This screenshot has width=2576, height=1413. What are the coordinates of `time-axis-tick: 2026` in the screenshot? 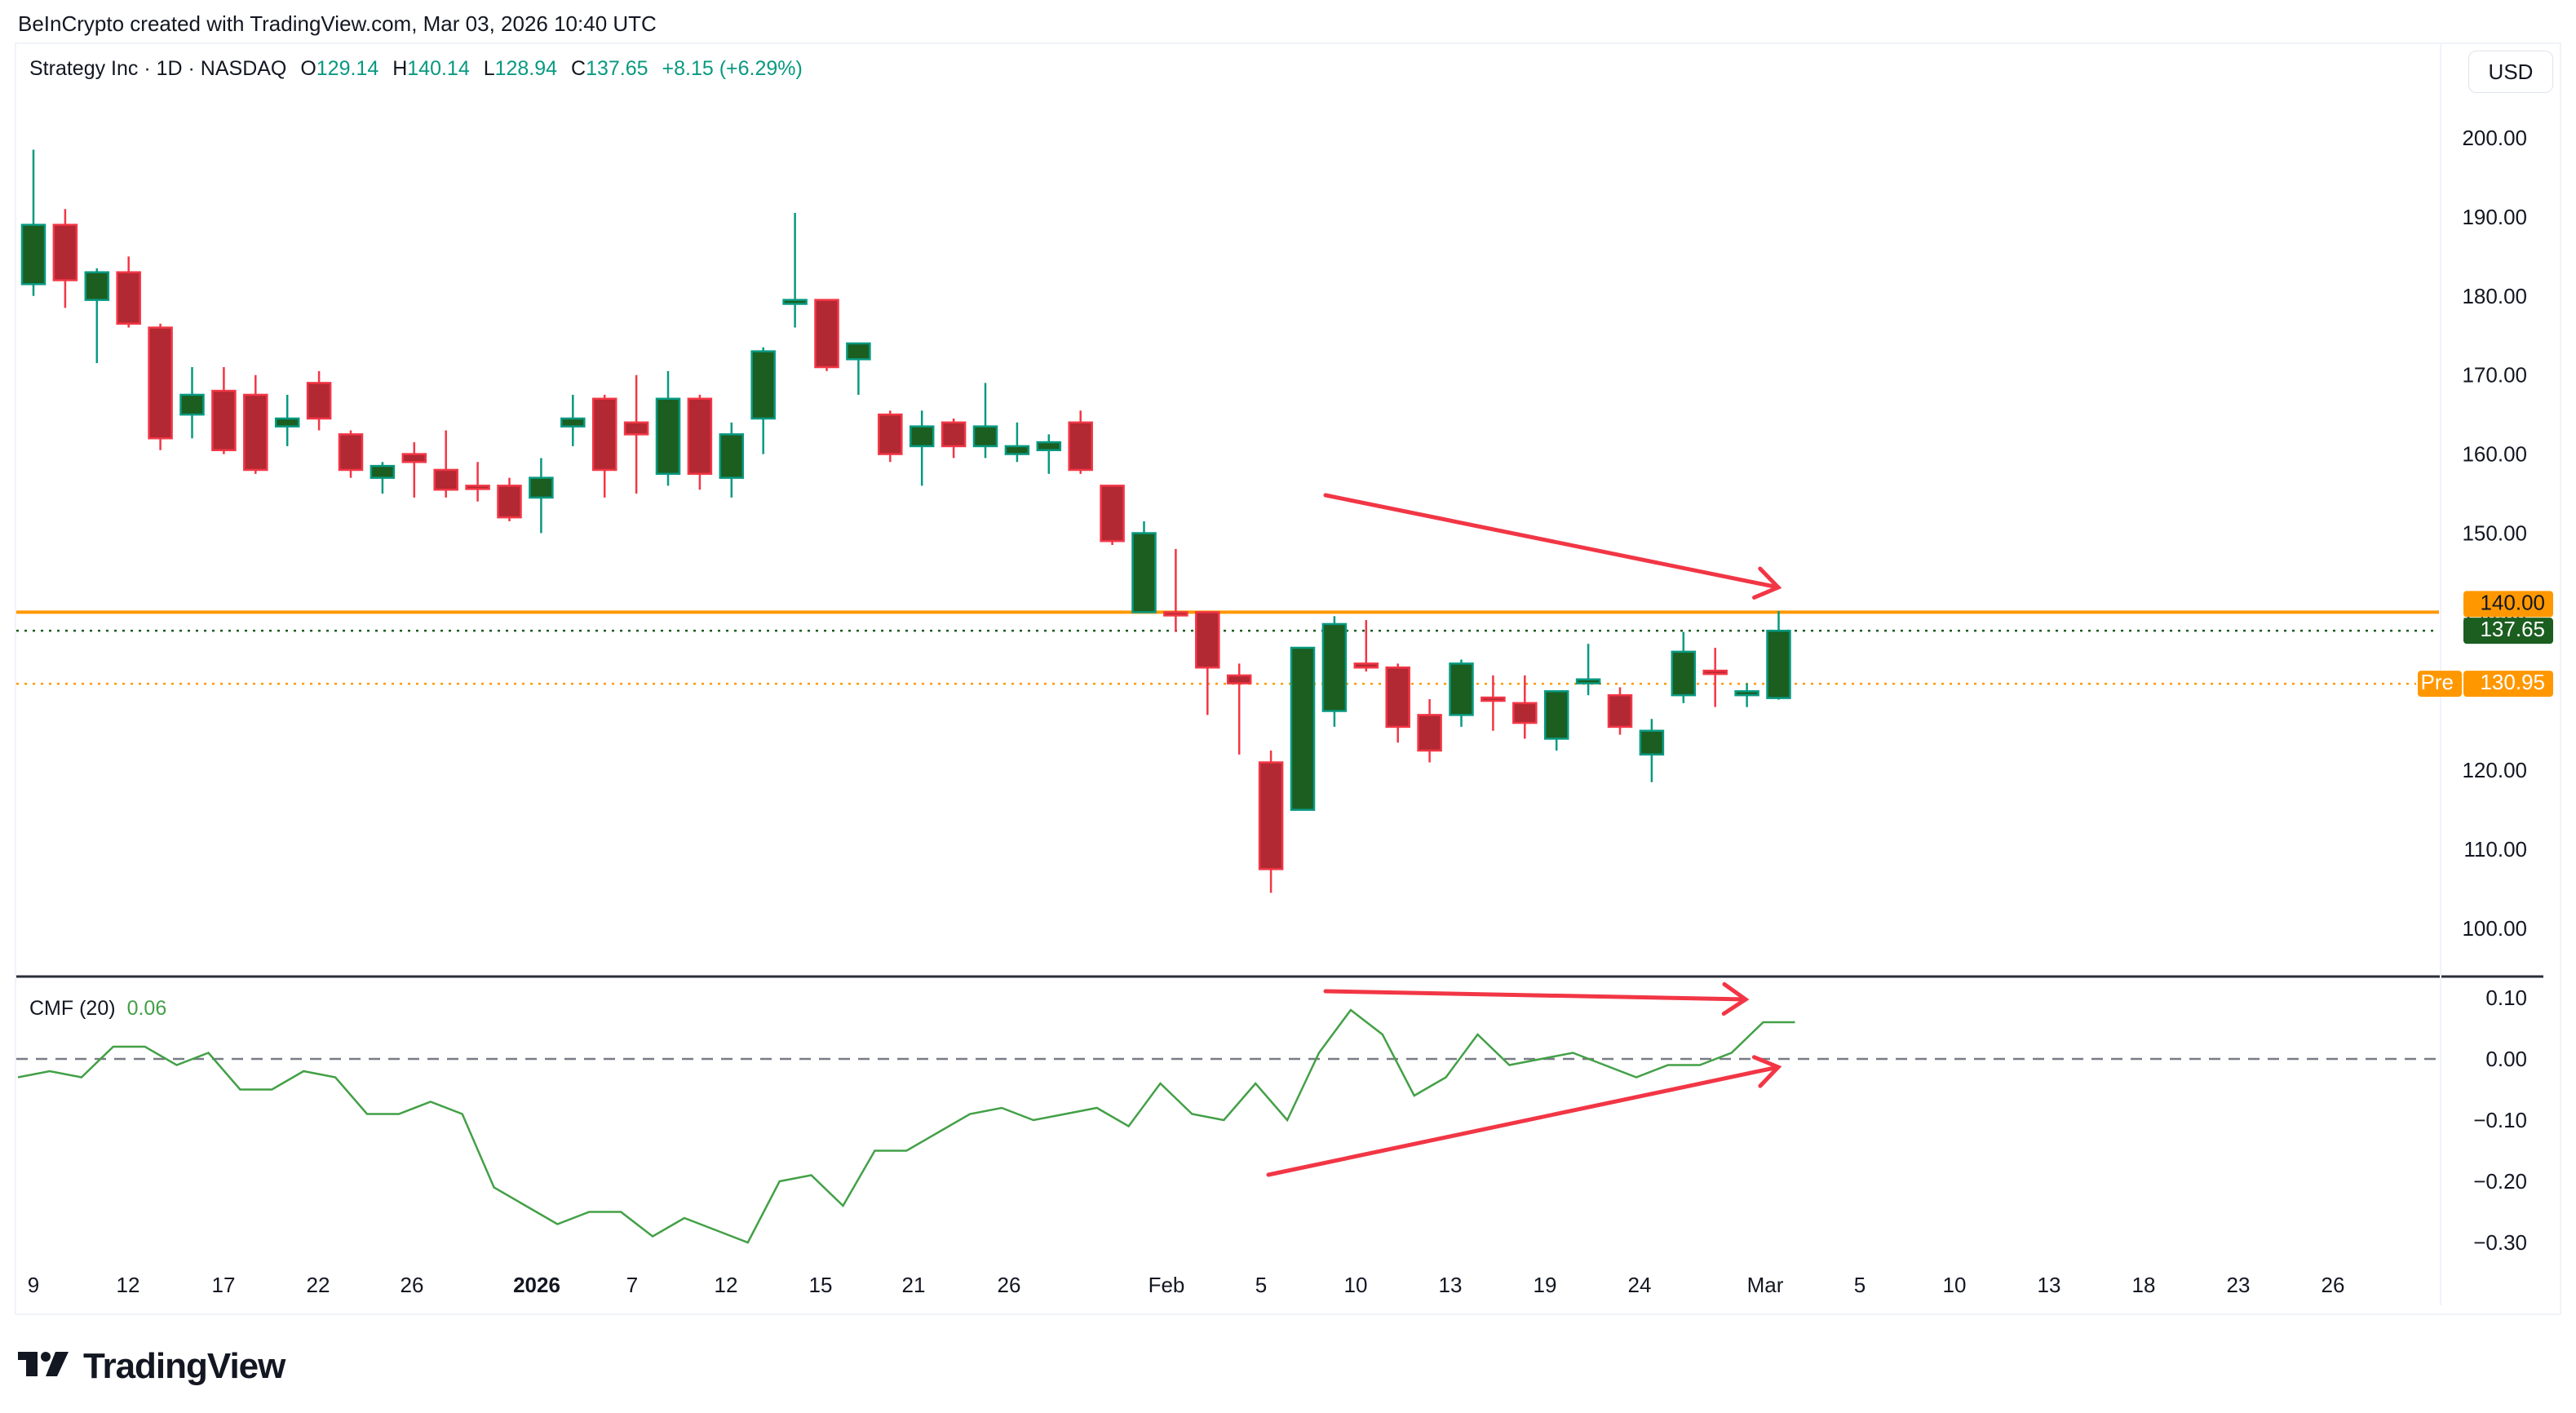 It's located at (536, 1285).